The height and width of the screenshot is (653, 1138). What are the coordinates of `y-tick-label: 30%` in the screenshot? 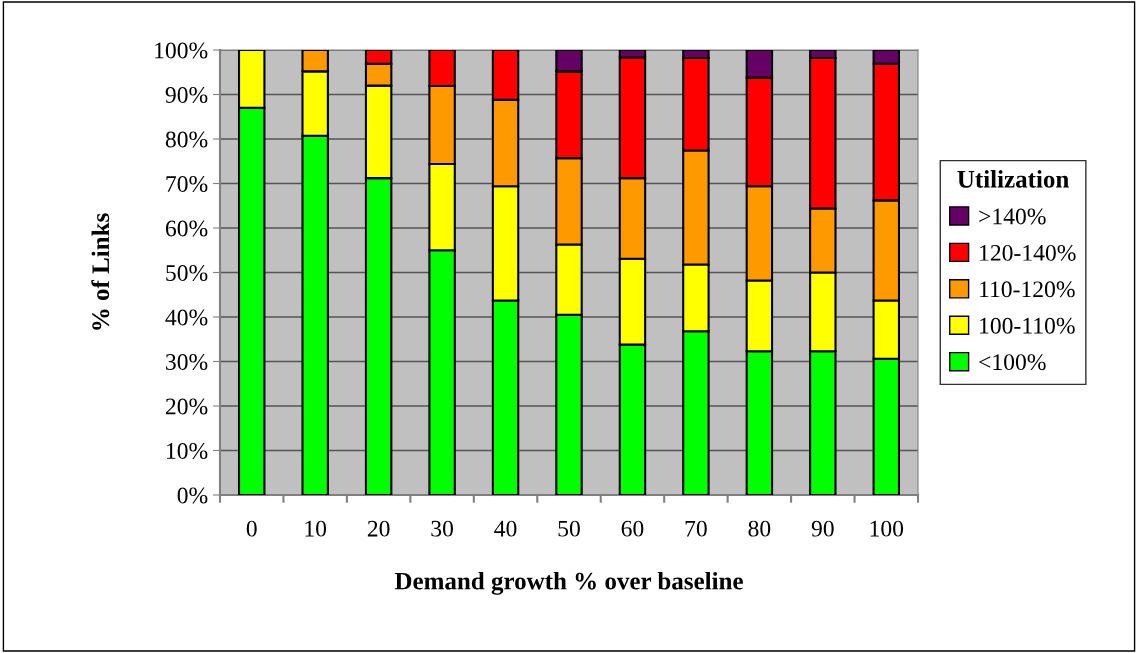 It's located at (187, 361).